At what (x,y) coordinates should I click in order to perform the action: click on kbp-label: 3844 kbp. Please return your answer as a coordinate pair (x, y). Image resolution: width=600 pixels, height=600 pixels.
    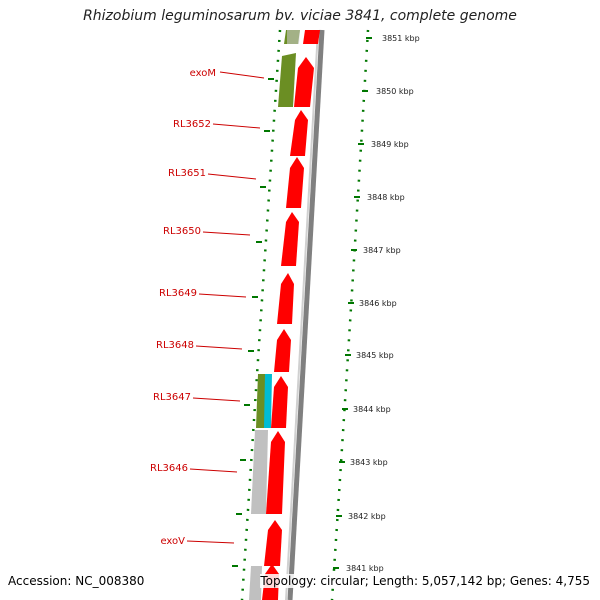
    Looking at the image, I should click on (372, 409).